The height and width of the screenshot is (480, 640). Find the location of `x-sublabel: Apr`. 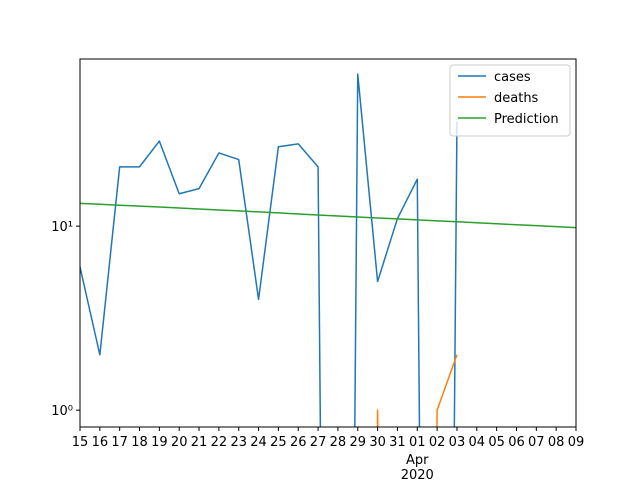

x-sublabel: Apr is located at coordinates (417, 460).